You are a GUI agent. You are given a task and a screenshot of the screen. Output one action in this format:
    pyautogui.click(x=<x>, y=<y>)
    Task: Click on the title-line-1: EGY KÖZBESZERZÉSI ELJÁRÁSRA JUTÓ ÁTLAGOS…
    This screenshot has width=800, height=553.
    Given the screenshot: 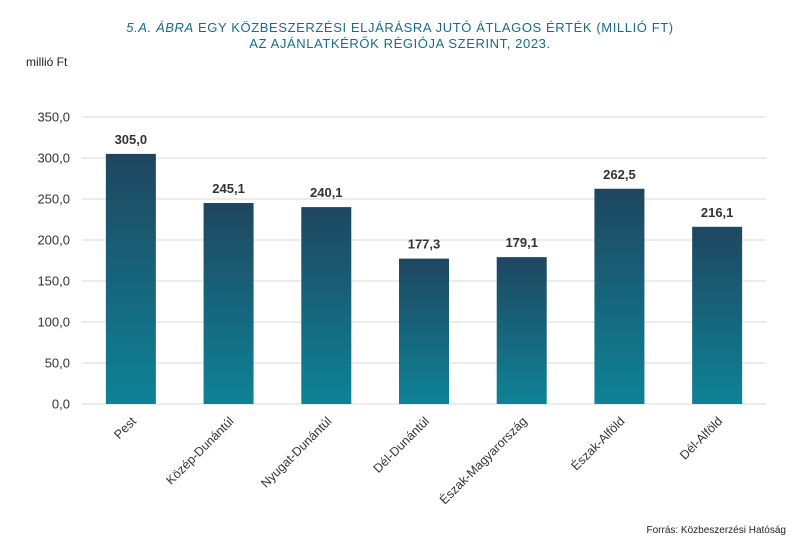 What is the action you would take?
    pyautogui.click(x=433, y=27)
    